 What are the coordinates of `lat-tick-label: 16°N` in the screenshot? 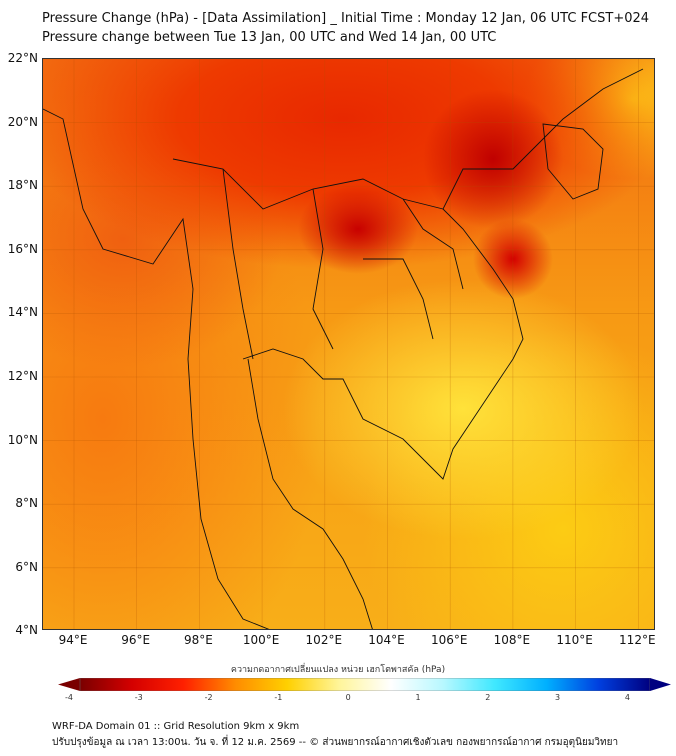 It's located at (22, 248).